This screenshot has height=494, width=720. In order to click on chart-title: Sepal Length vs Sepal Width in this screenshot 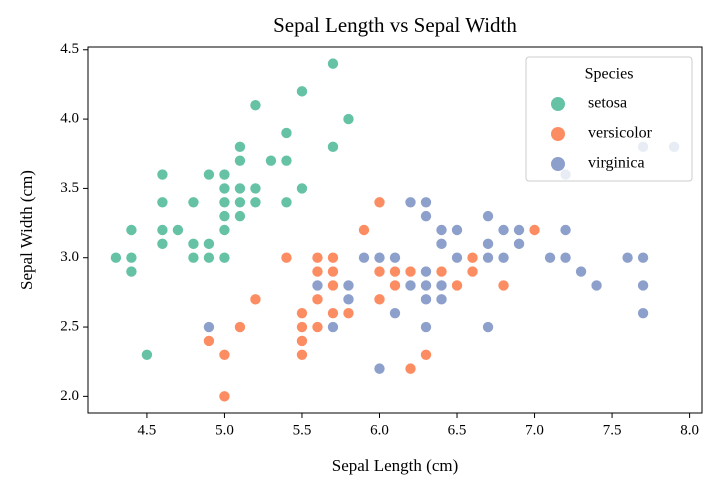, I will do `click(395, 25)`.